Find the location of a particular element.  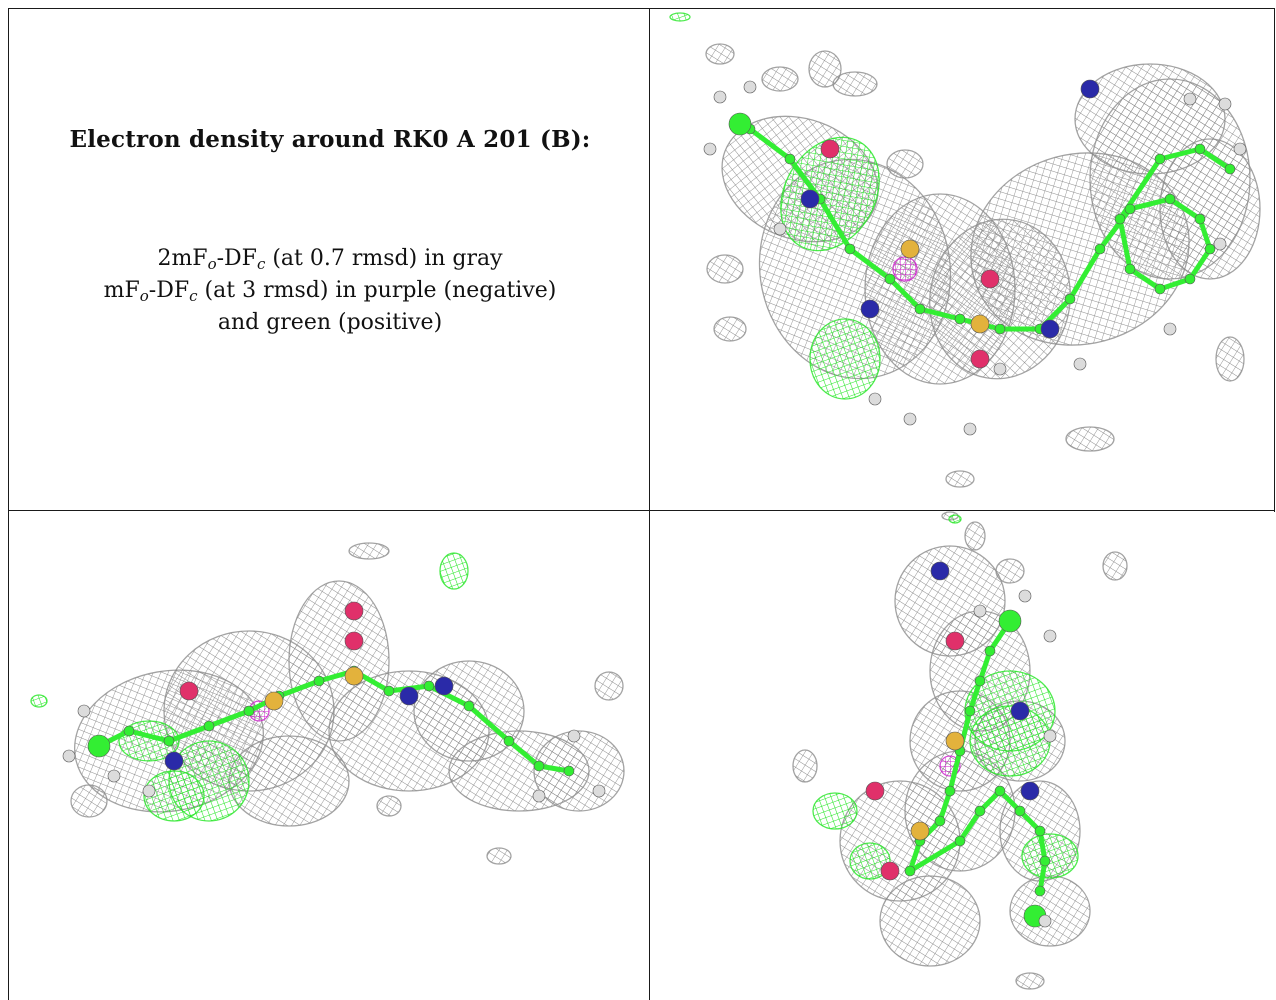

caption-line-colors: and green (positive) is located at coordinates (330, 322).